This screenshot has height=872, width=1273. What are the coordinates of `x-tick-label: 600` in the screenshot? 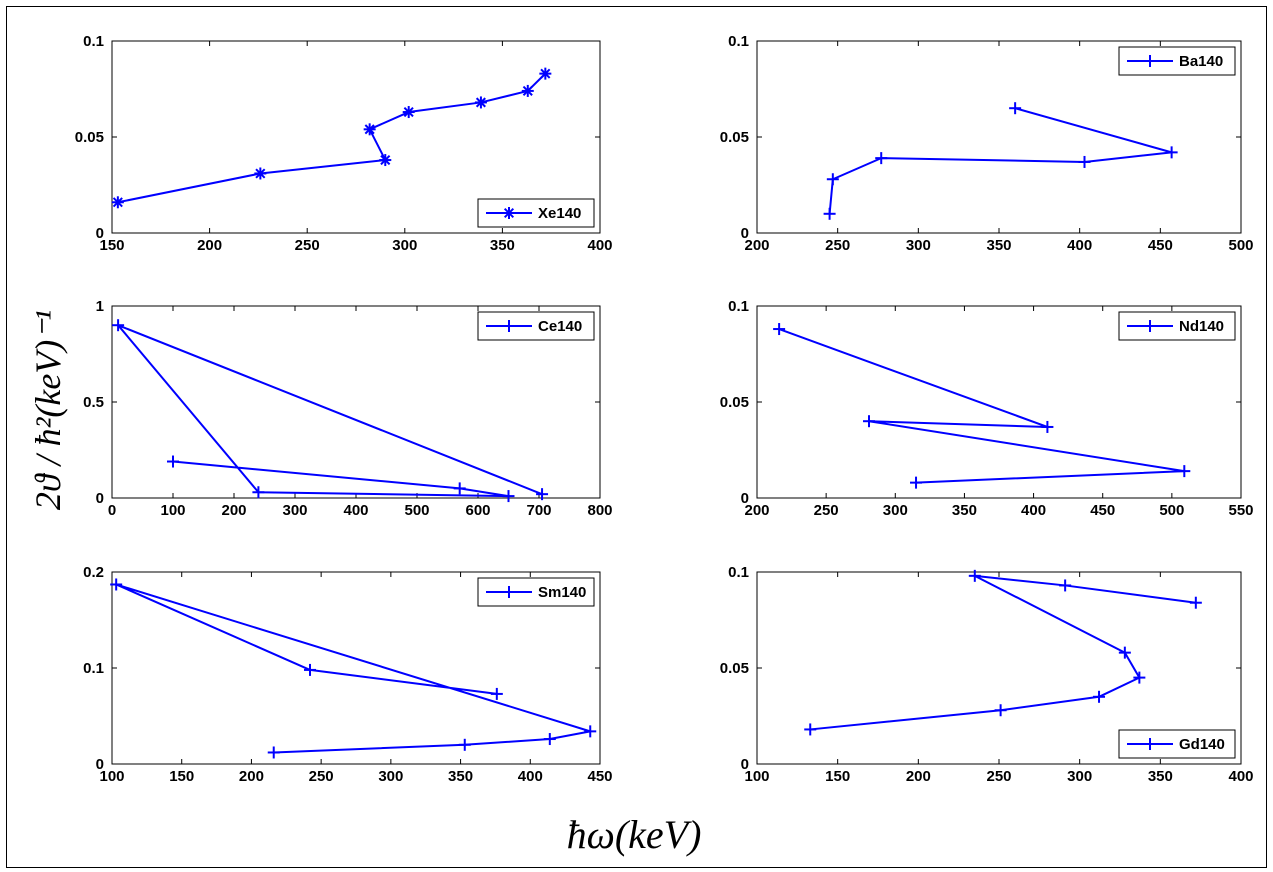 It's located at (477, 510).